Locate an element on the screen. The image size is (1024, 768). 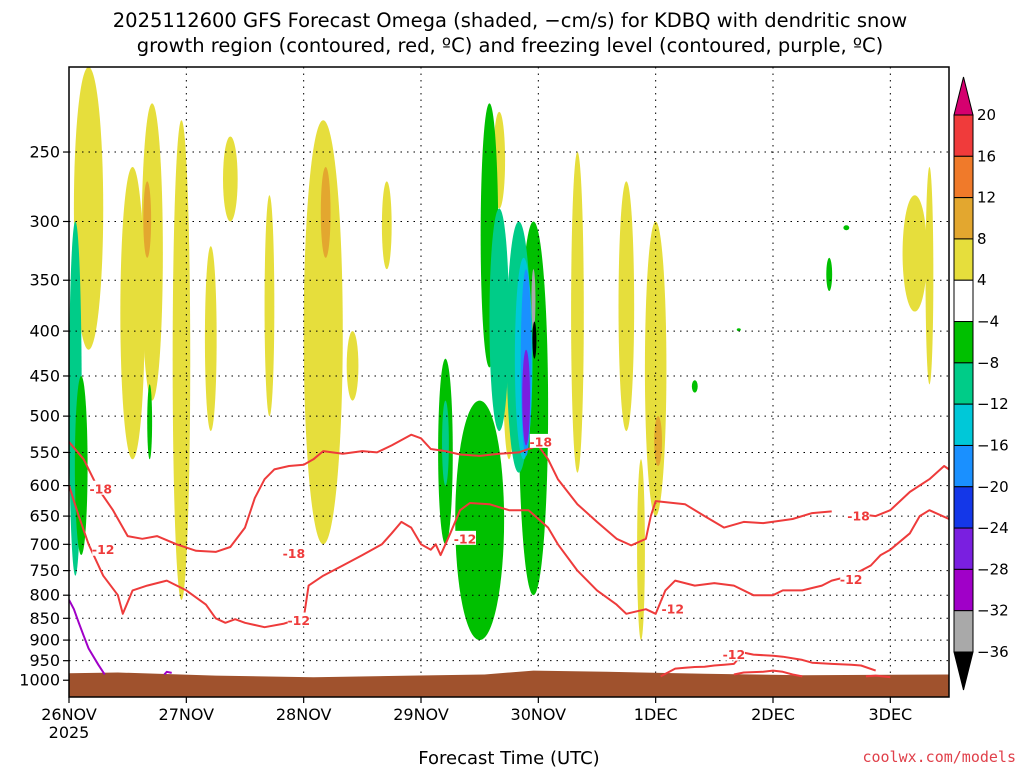
colorbar-label-5: −4 is located at coordinates (988, 322).